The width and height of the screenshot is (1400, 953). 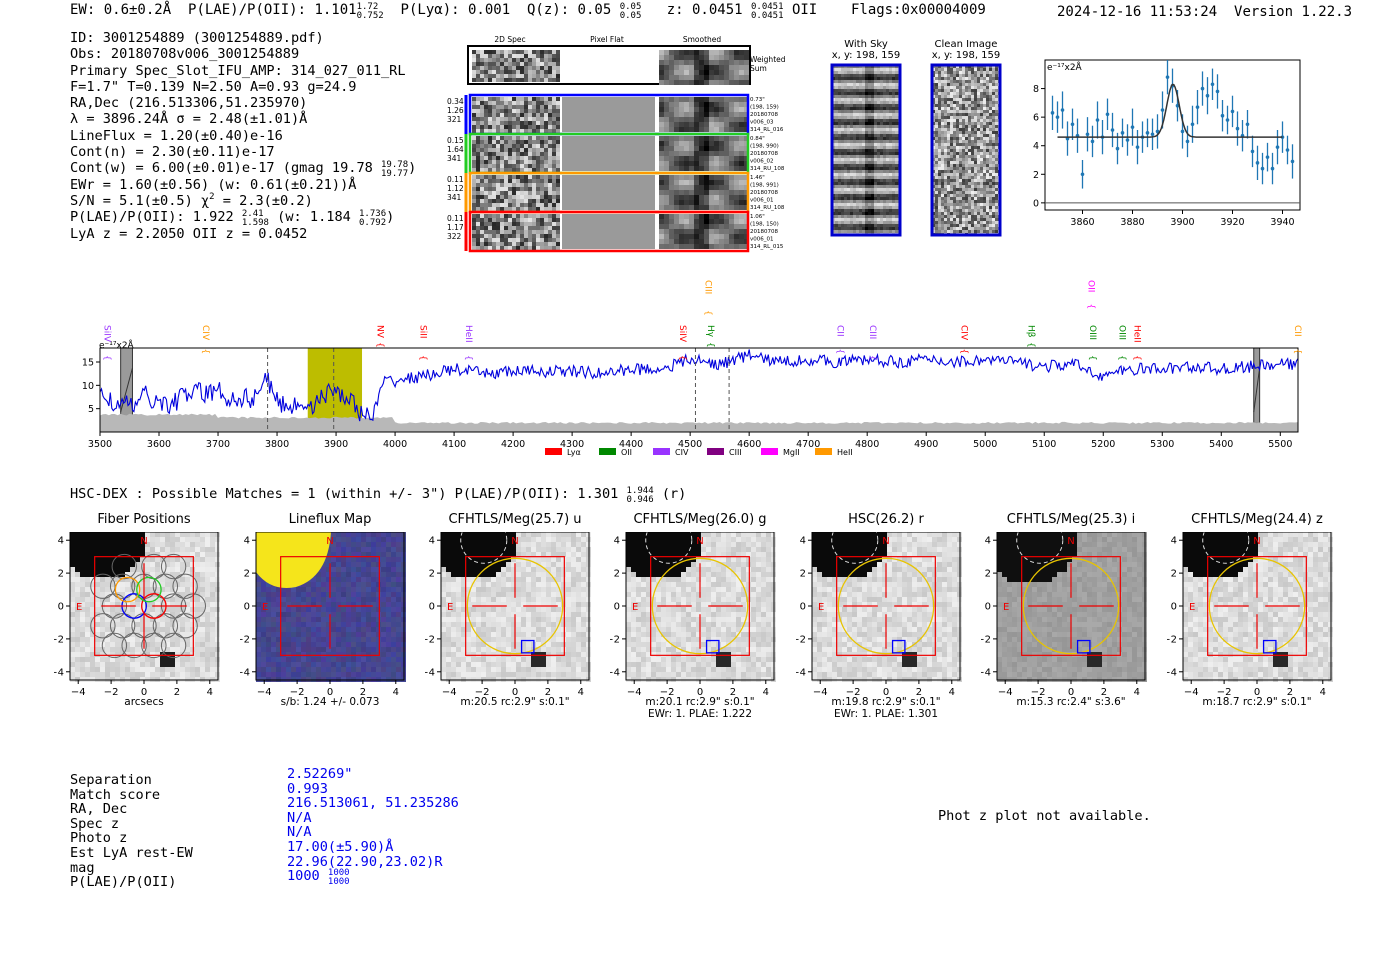 What do you see at coordinates (299, 817) in the screenshot?
I see `match-value: N/A` at bounding box center [299, 817].